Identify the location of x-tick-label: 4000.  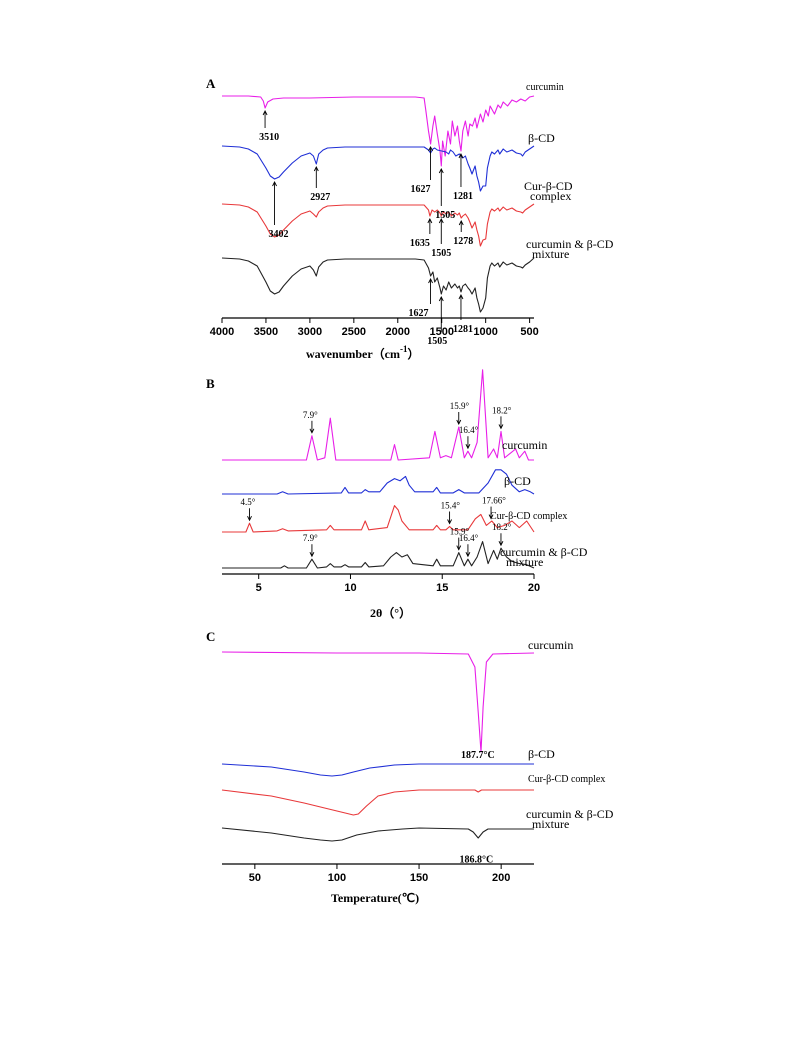
(222, 332).